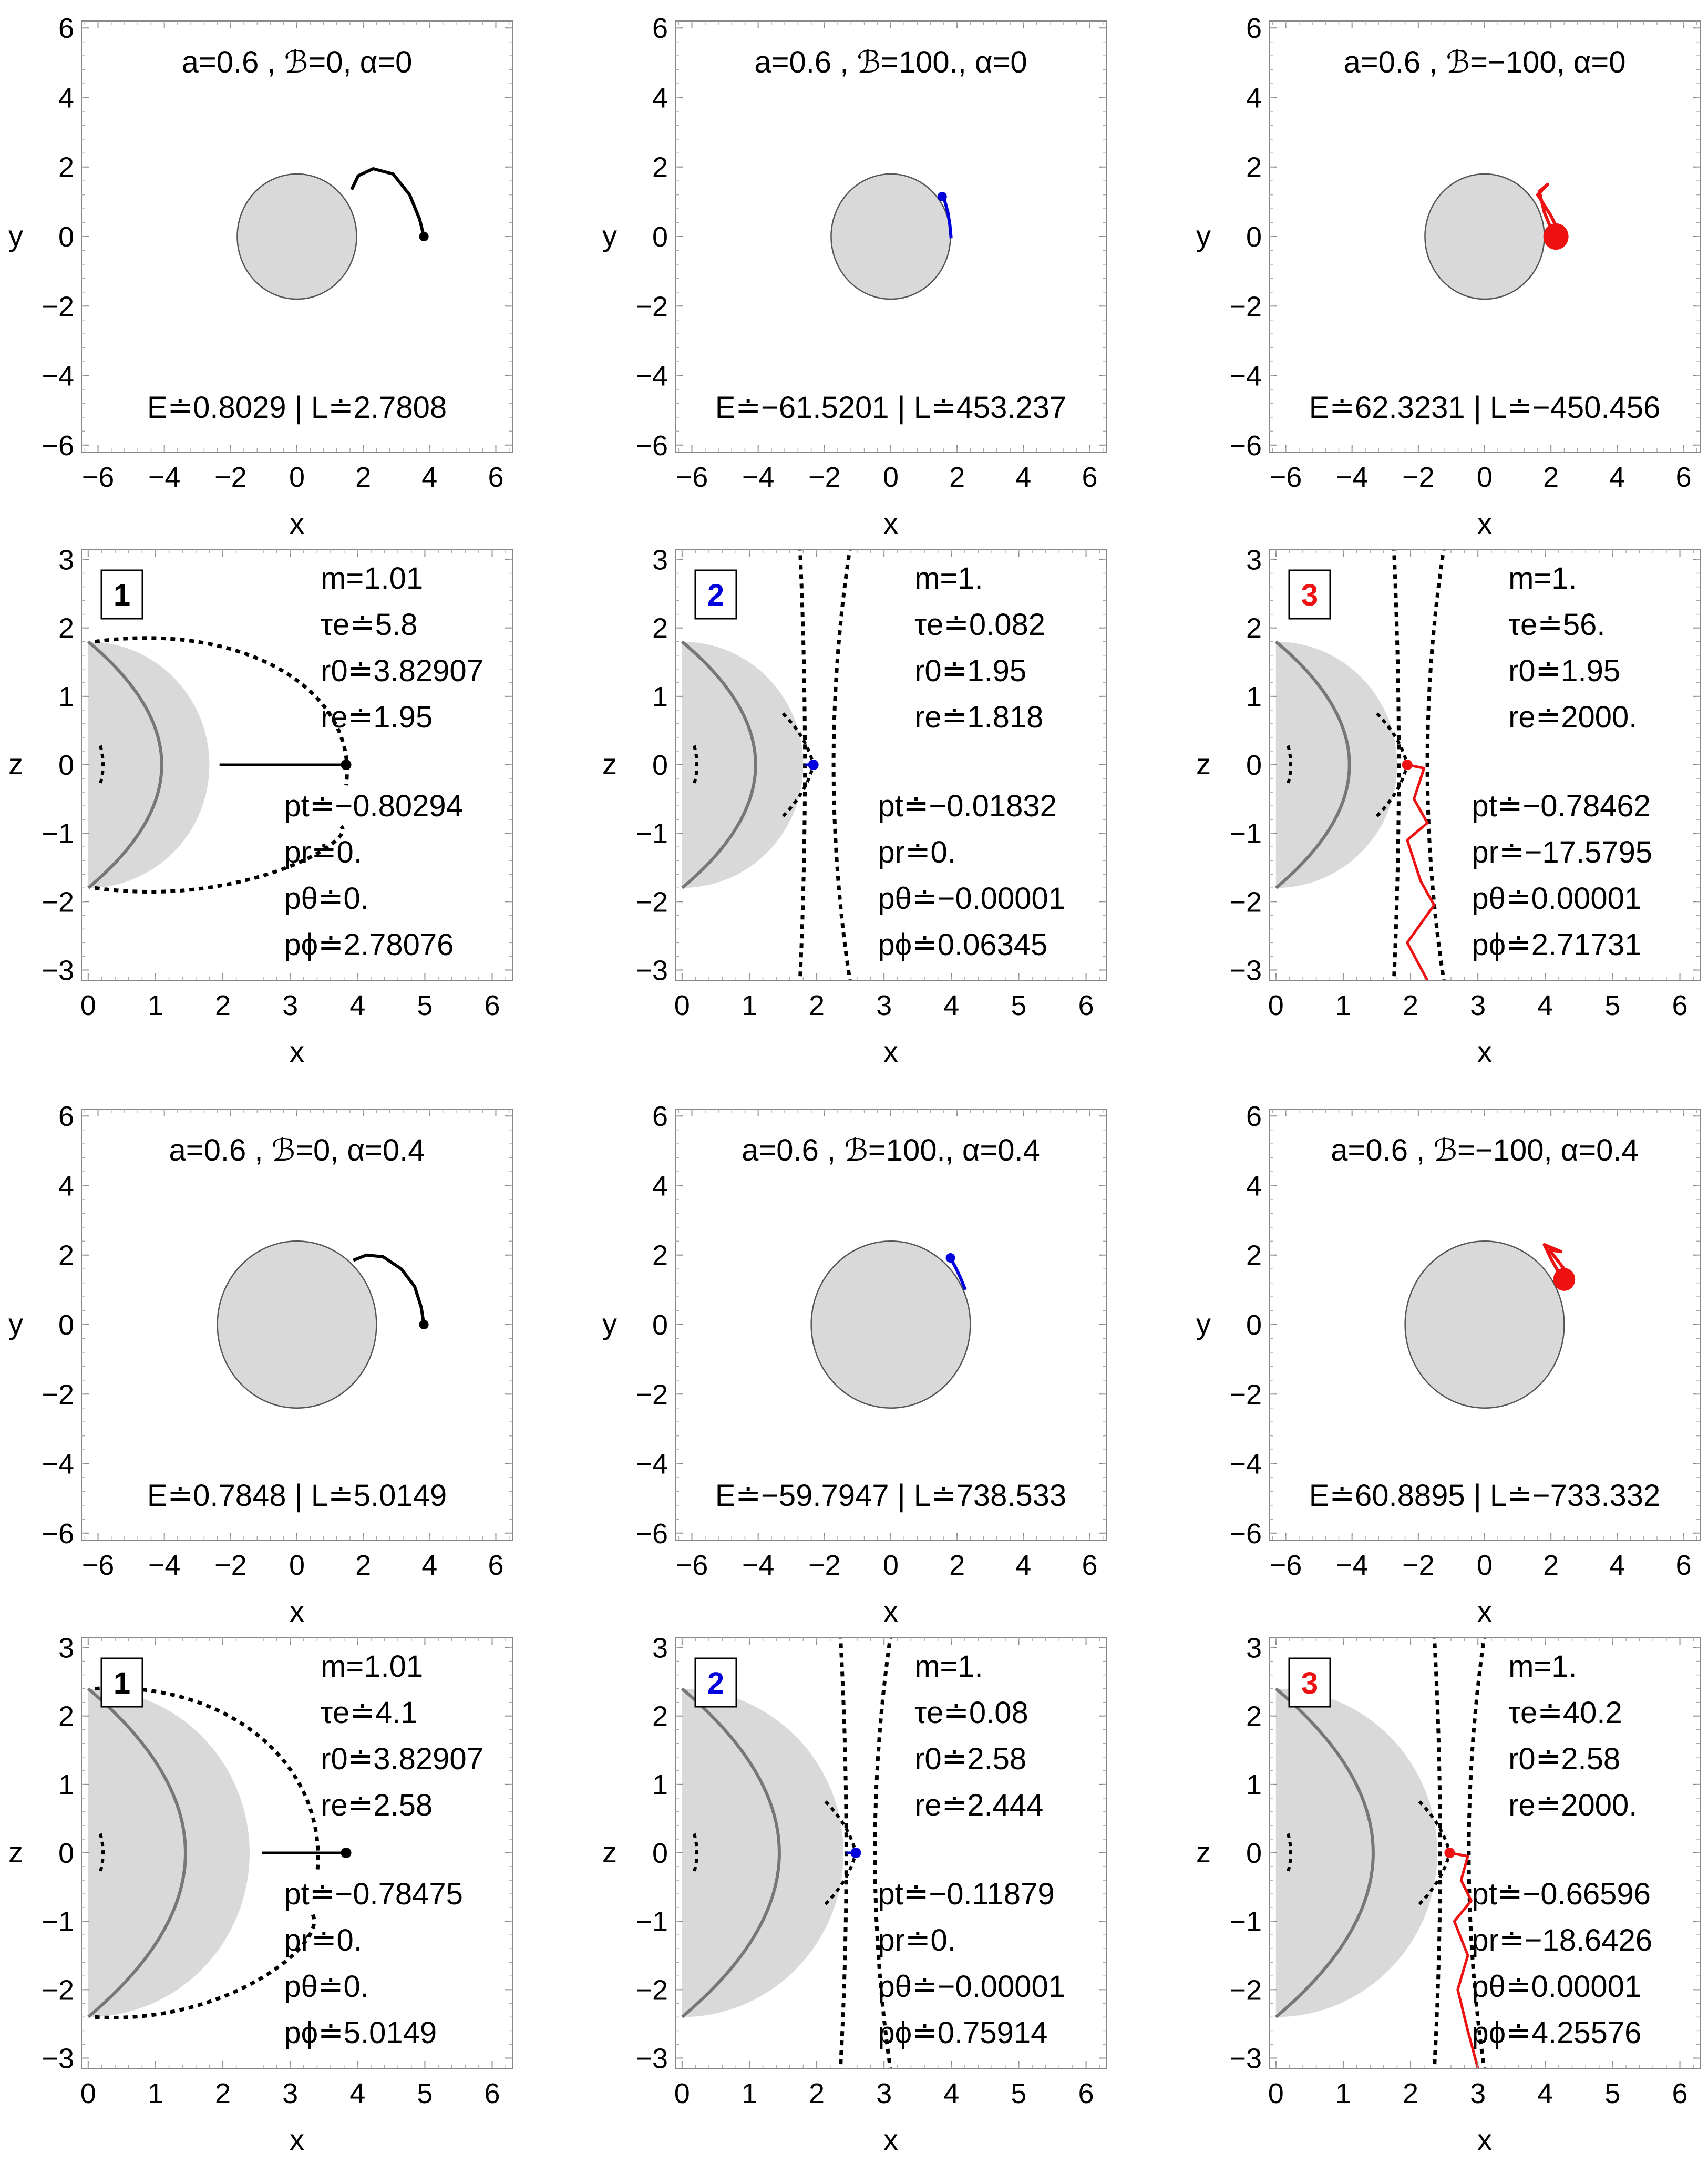 The width and height of the screenshot is (1708, 2174). Describe the element at coordinates (1561, 1894) in the screenshot. I see `param-bottom-line: pt≐−0.66596` at that location.